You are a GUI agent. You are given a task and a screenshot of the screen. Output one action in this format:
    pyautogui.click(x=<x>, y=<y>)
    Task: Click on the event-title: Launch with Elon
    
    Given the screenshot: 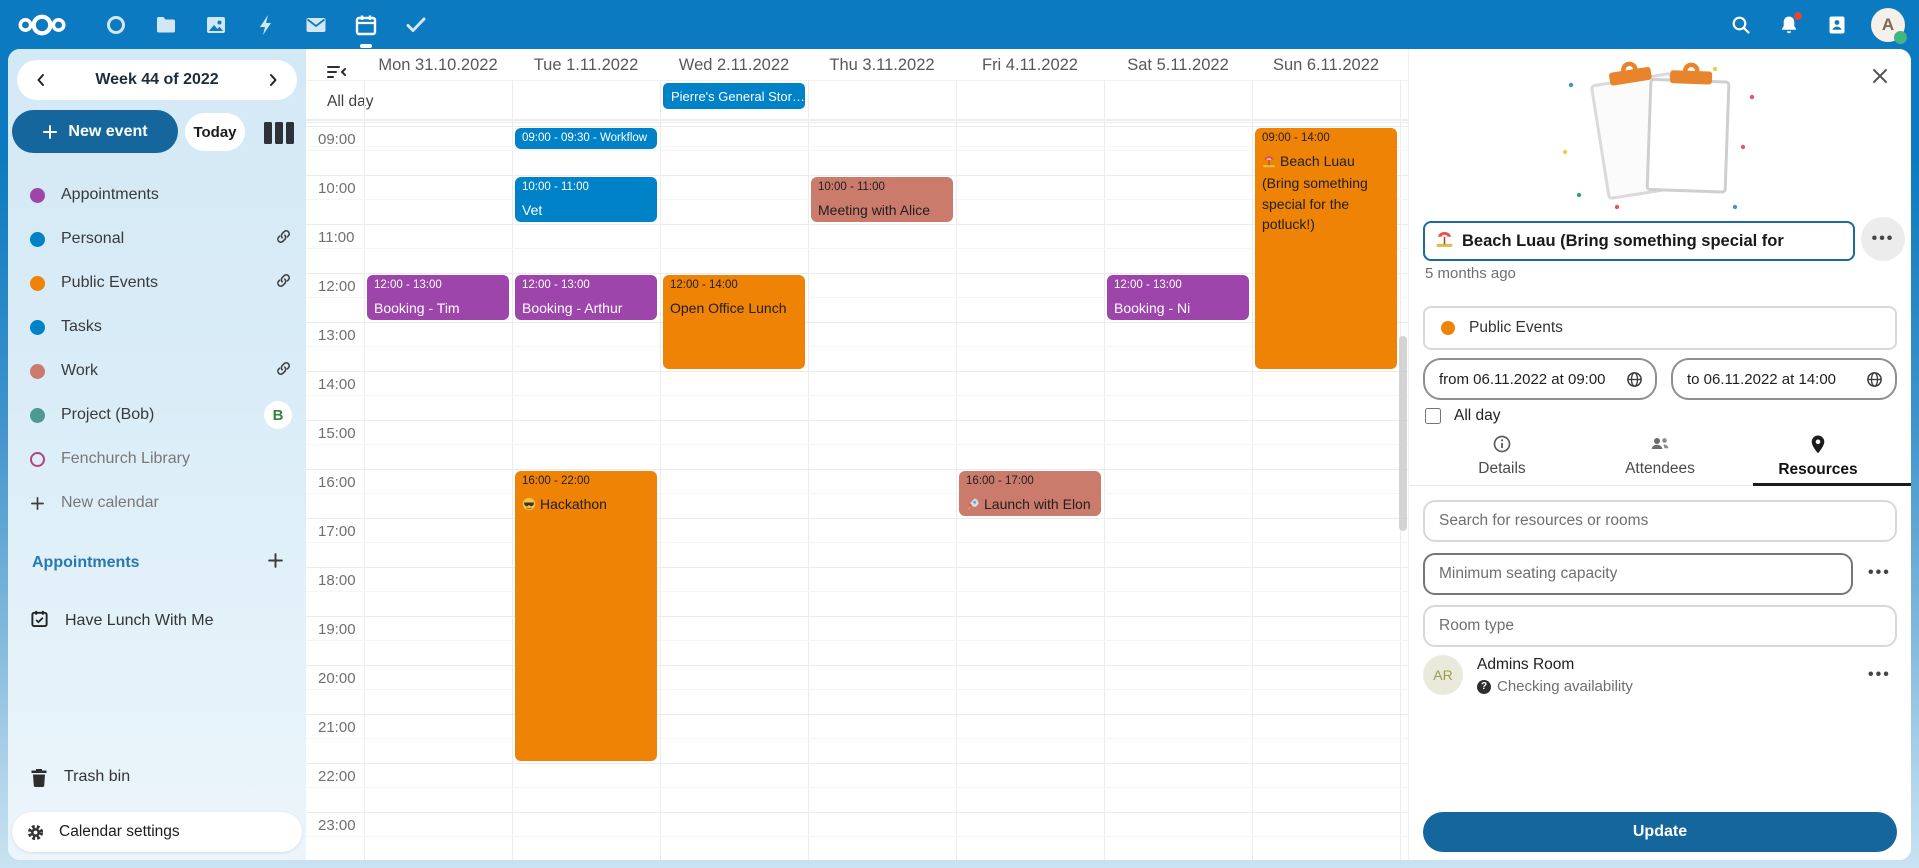 What is the action you would take?
    pyautogui.click(x=1030, y=505)
    